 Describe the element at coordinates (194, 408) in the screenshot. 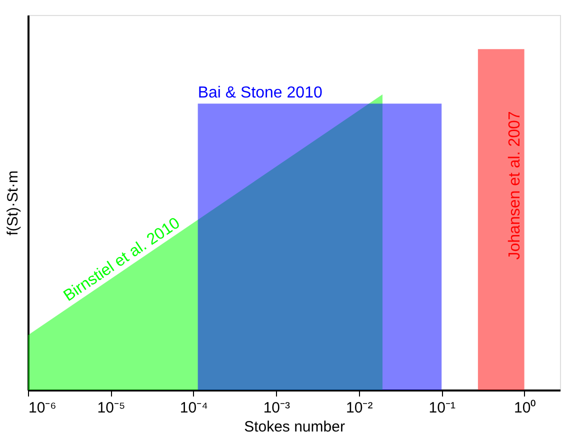

I see `x-tick-label: 10⁻⁴` at that location.